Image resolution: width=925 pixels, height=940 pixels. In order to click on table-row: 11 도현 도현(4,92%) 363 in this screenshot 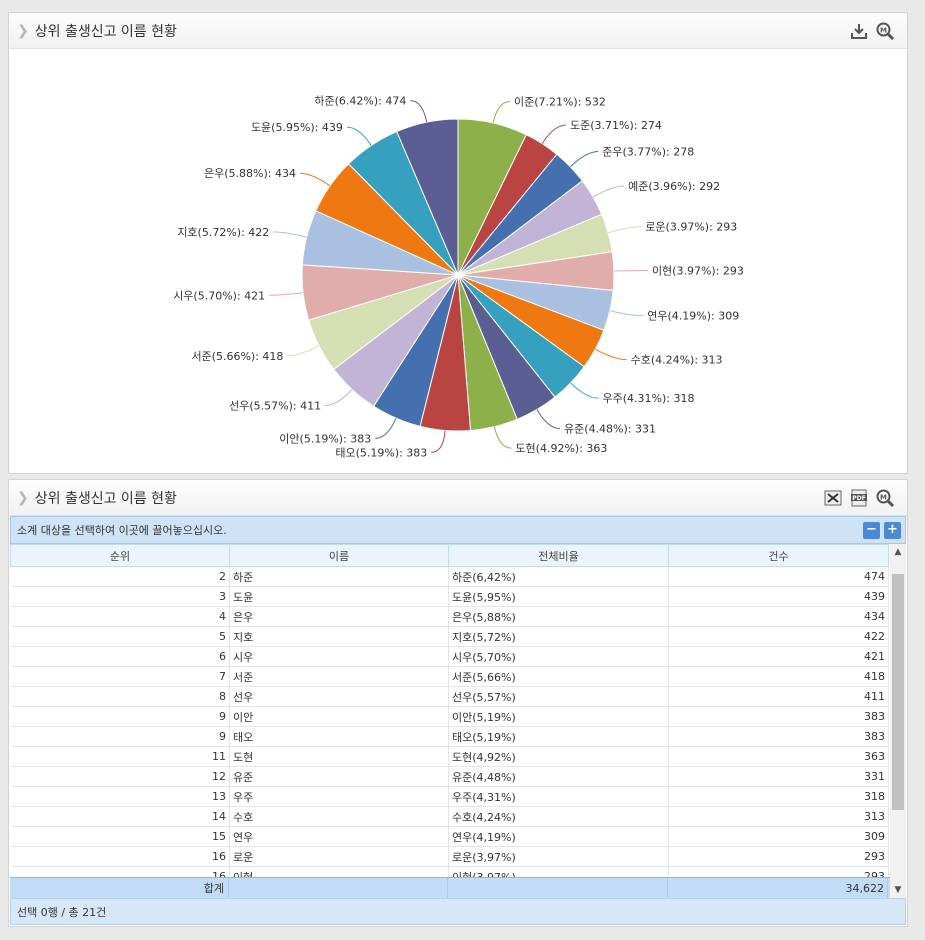, I will do `click(449, 756)`.